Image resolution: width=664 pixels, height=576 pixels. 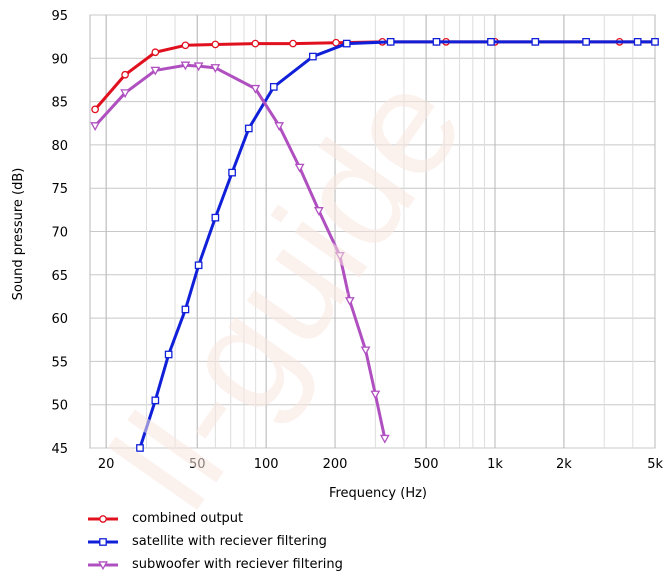 I want to click on legend-label: subwoofer with reciever filtering, so click(x=237, y=564).